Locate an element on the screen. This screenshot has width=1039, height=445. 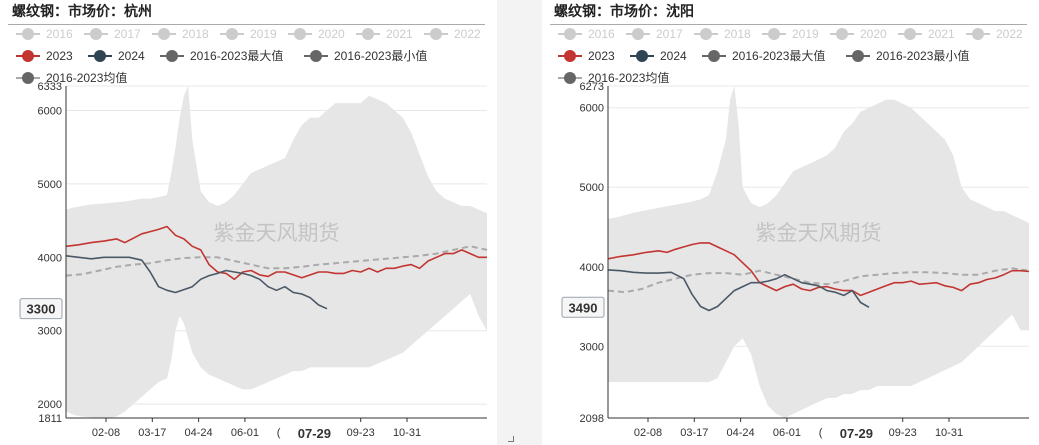
y-axis-pointer-value: 3300 is located at coordinates (41, 309).